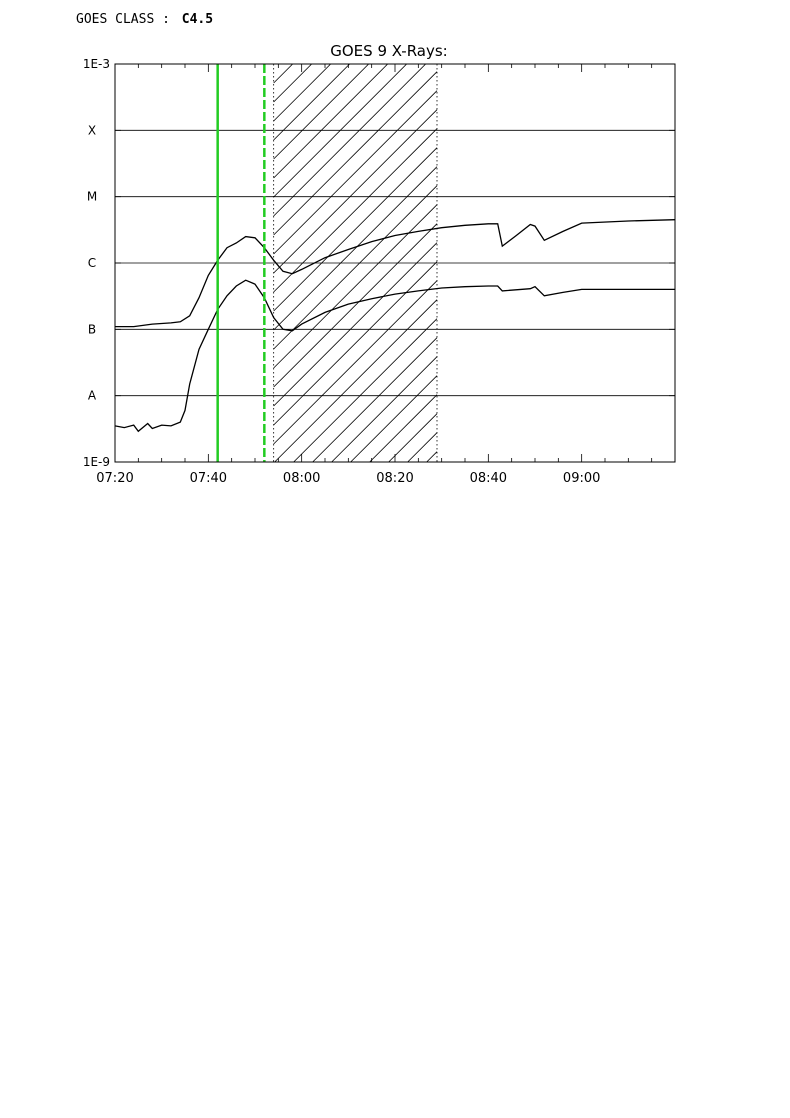 The image size is (790, 1118). What do you see at coordinates (96, 462) in the screenshot?
I see `y-tick-label: 1E-9` at bounding box center [96, 462].